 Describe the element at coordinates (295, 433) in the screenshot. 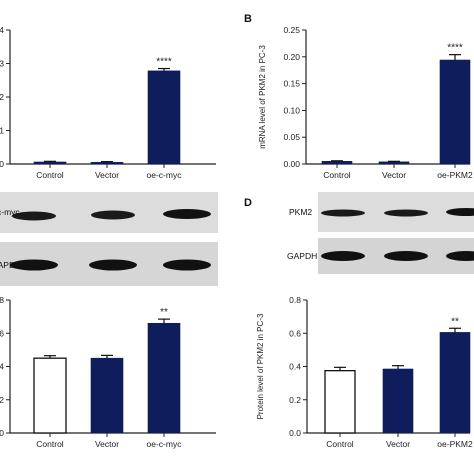

I see `y-tick-label: 0.0` at that location.